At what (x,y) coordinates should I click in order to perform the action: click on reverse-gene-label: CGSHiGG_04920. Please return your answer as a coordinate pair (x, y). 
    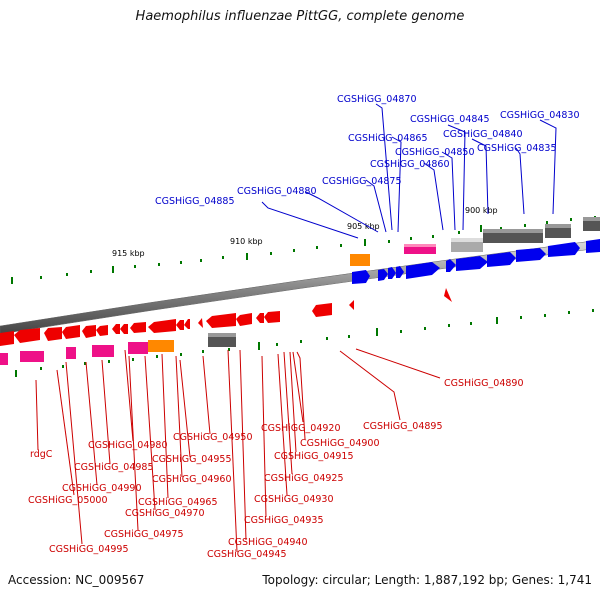
    Looking at the image, I should click on (301, 428).